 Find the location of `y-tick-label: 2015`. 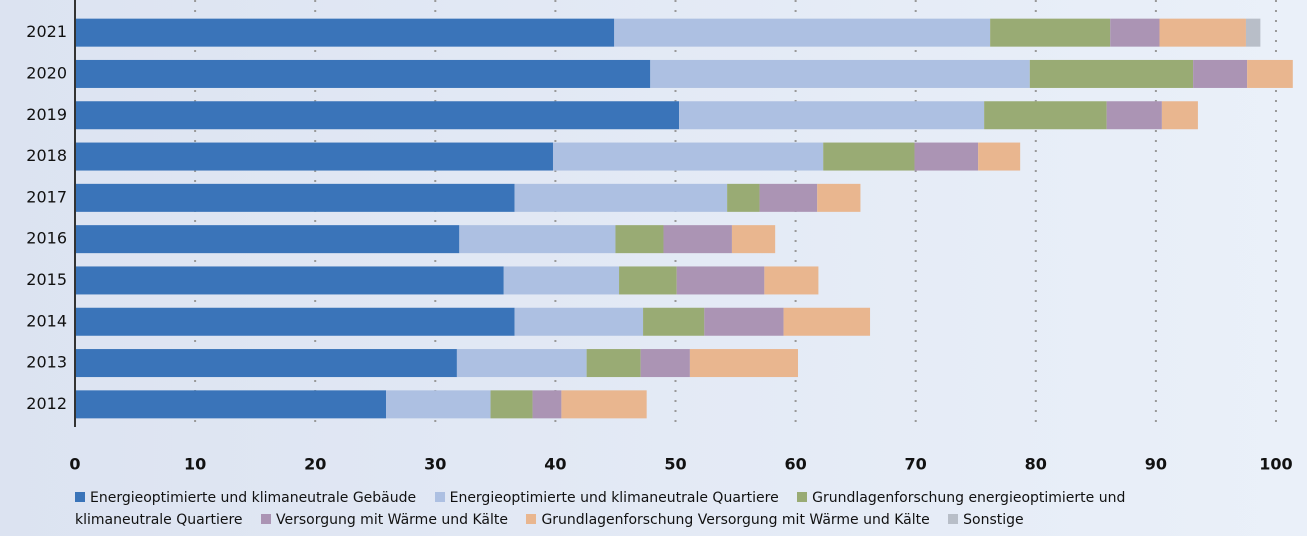

y-tick-label: 2015 is located at coordinates (46, 279).